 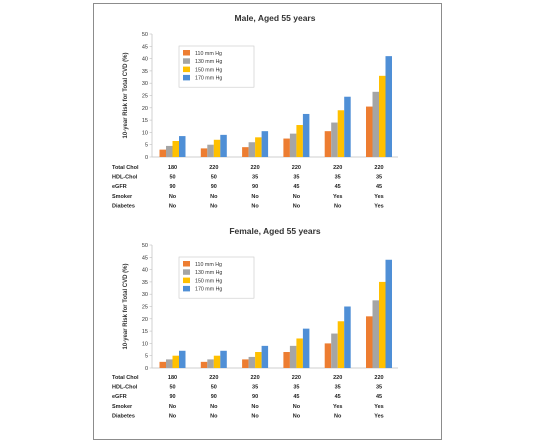 I want to click on chart-title: Female, Aged 55 years, so click(x=275, y=231).